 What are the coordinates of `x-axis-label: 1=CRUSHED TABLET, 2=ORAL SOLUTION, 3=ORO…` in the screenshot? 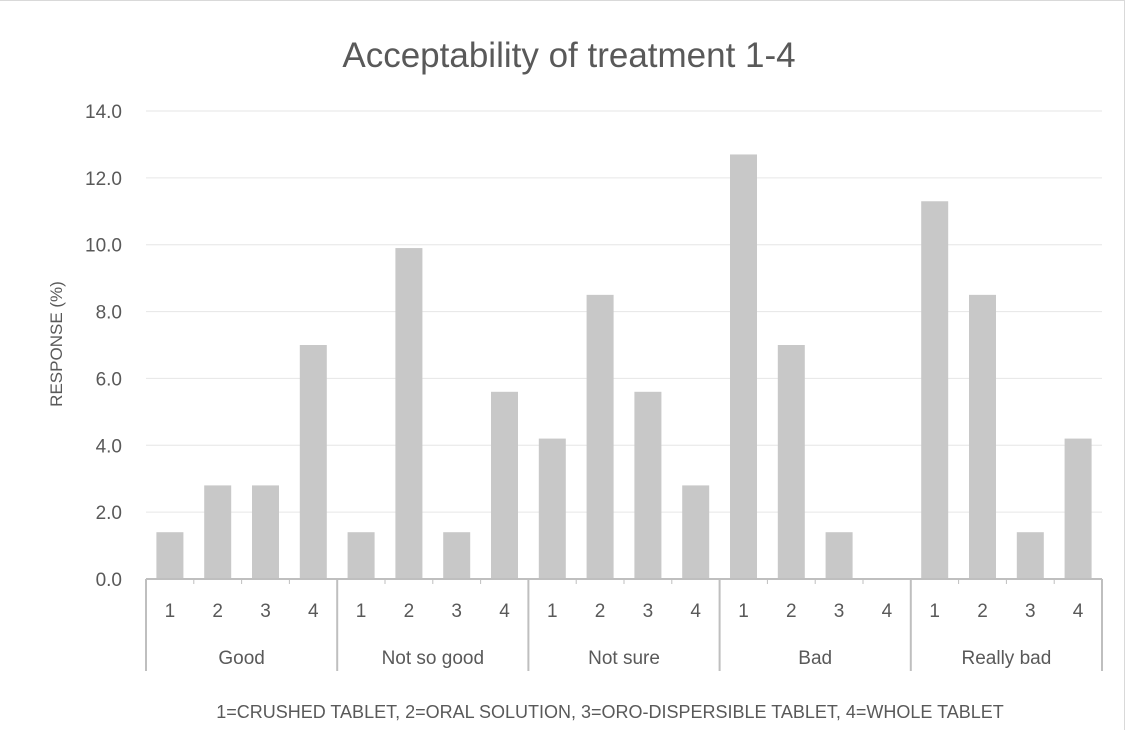 It's located at (610, 712).